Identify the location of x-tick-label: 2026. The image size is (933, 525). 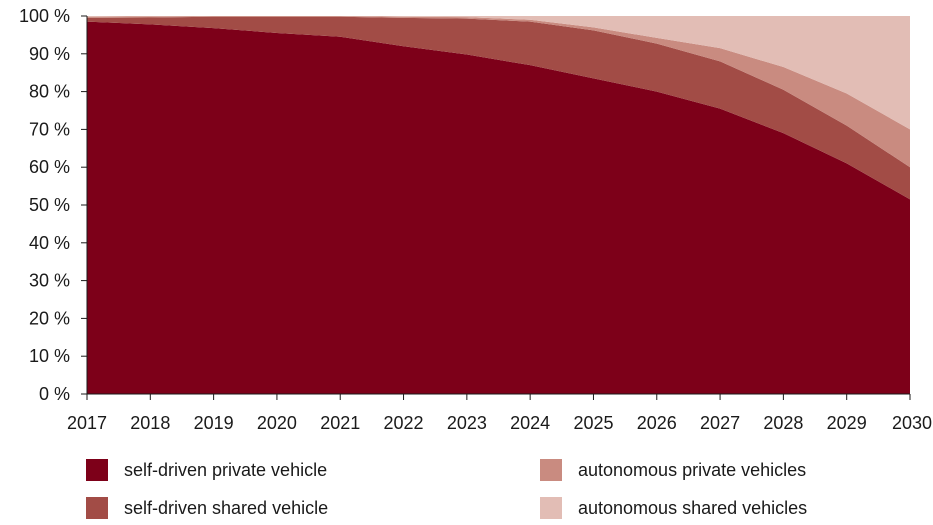
(657, 423).